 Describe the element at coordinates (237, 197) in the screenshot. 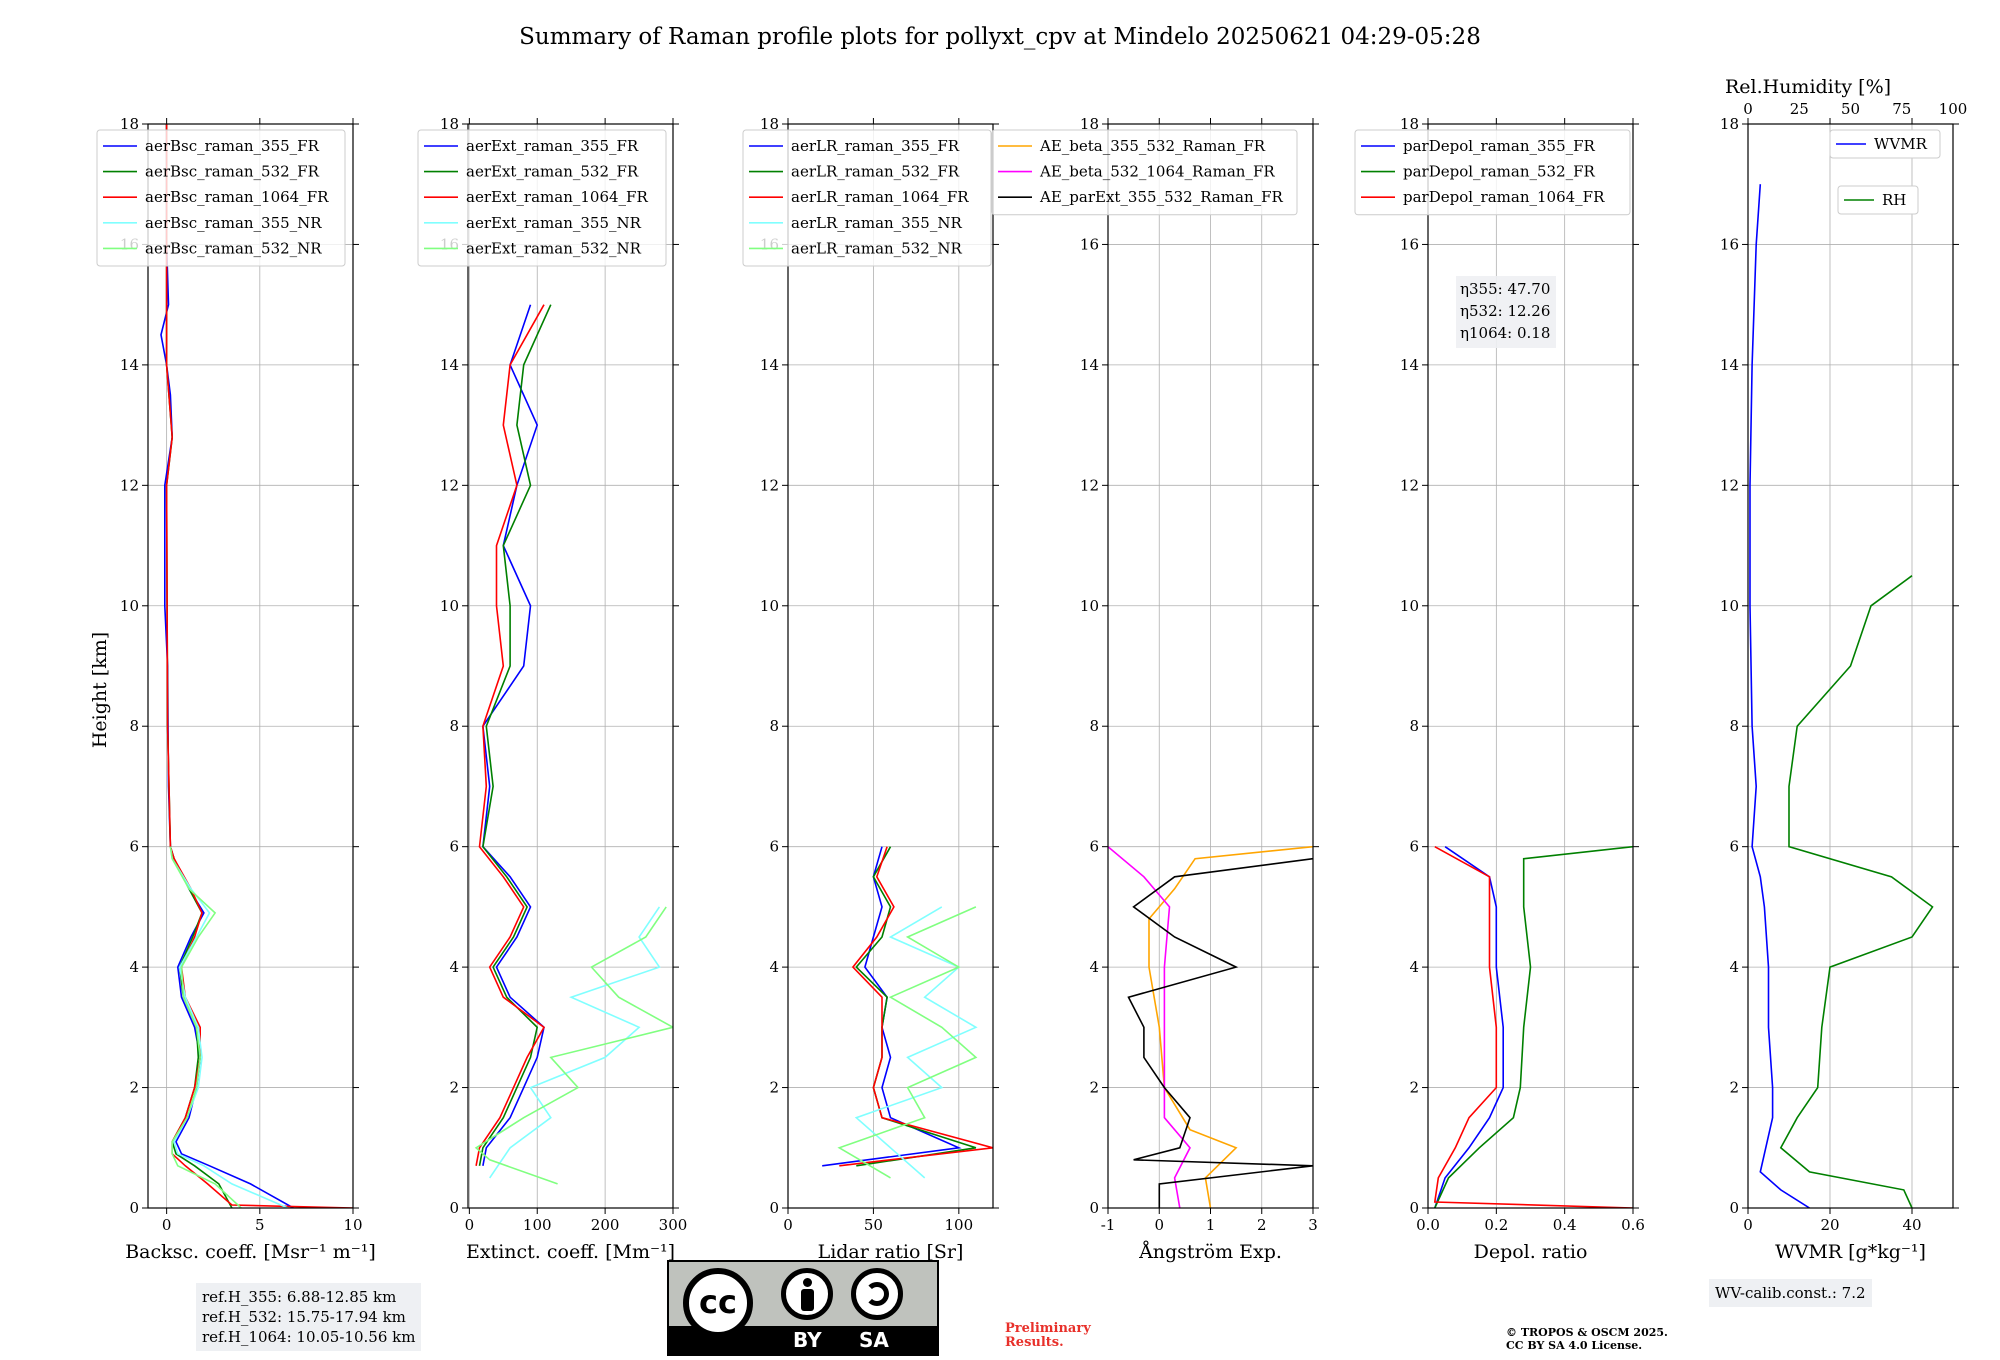

I see `legend-entry: aerBsc_raman_1064_FR` at that location.